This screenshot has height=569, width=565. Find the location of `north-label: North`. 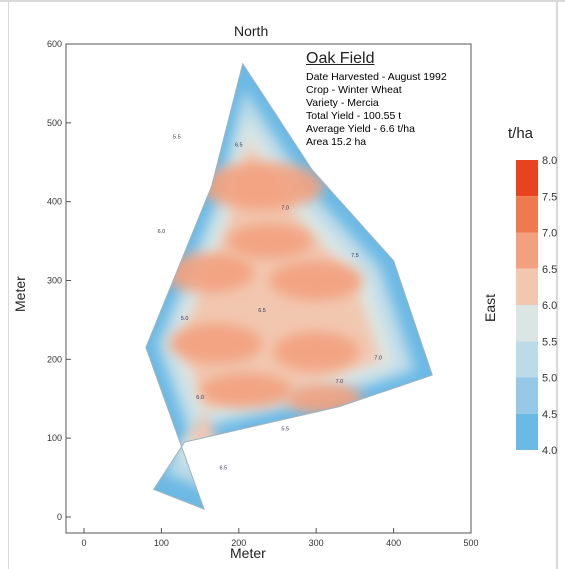

north-label: North is located at coordinates (251, 31).